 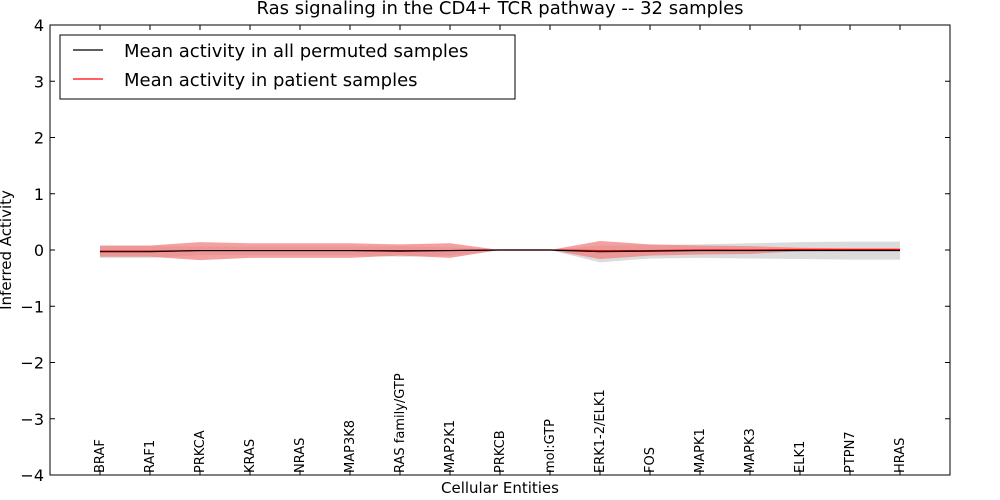 What do you see at coordinates (450, 446) in the screenshot?
I see `x-tick-label: MAP2K1` at bounding box center [450, 446].